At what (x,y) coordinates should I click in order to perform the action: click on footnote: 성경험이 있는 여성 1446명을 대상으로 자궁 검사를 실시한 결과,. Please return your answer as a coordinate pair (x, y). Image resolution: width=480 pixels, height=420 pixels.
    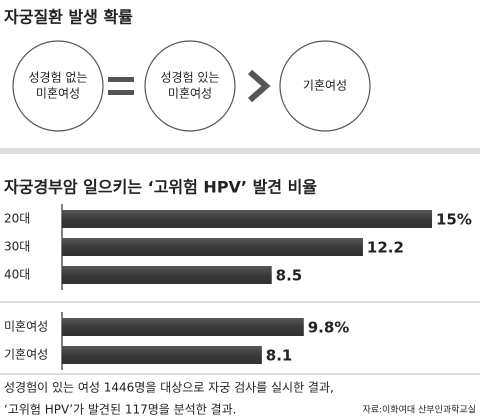
    Looking at the image, I should click on (169, 388).